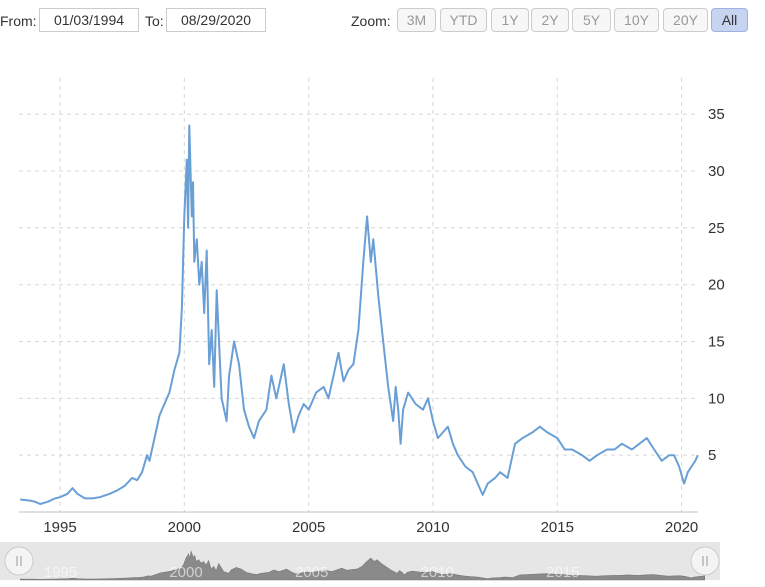  I want to click on to-label: To:, so click(154, 21).